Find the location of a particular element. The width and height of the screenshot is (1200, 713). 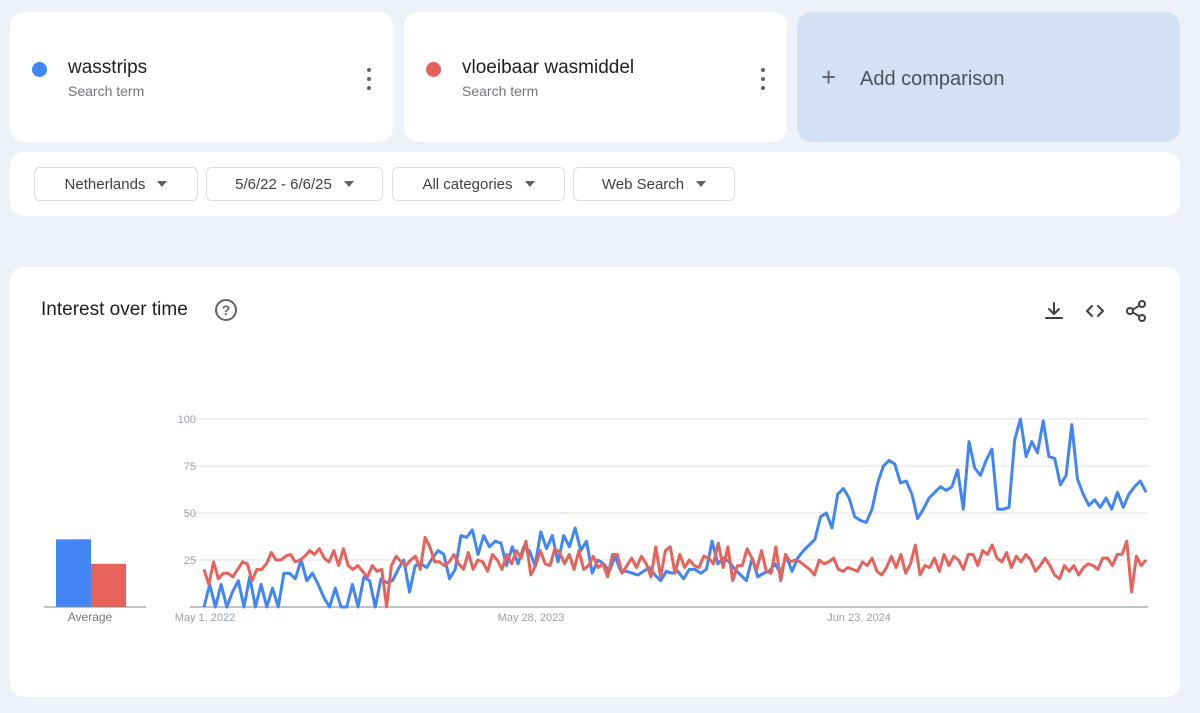

add-comparison-button: + Add comparison is located at coordinates (988, 77).